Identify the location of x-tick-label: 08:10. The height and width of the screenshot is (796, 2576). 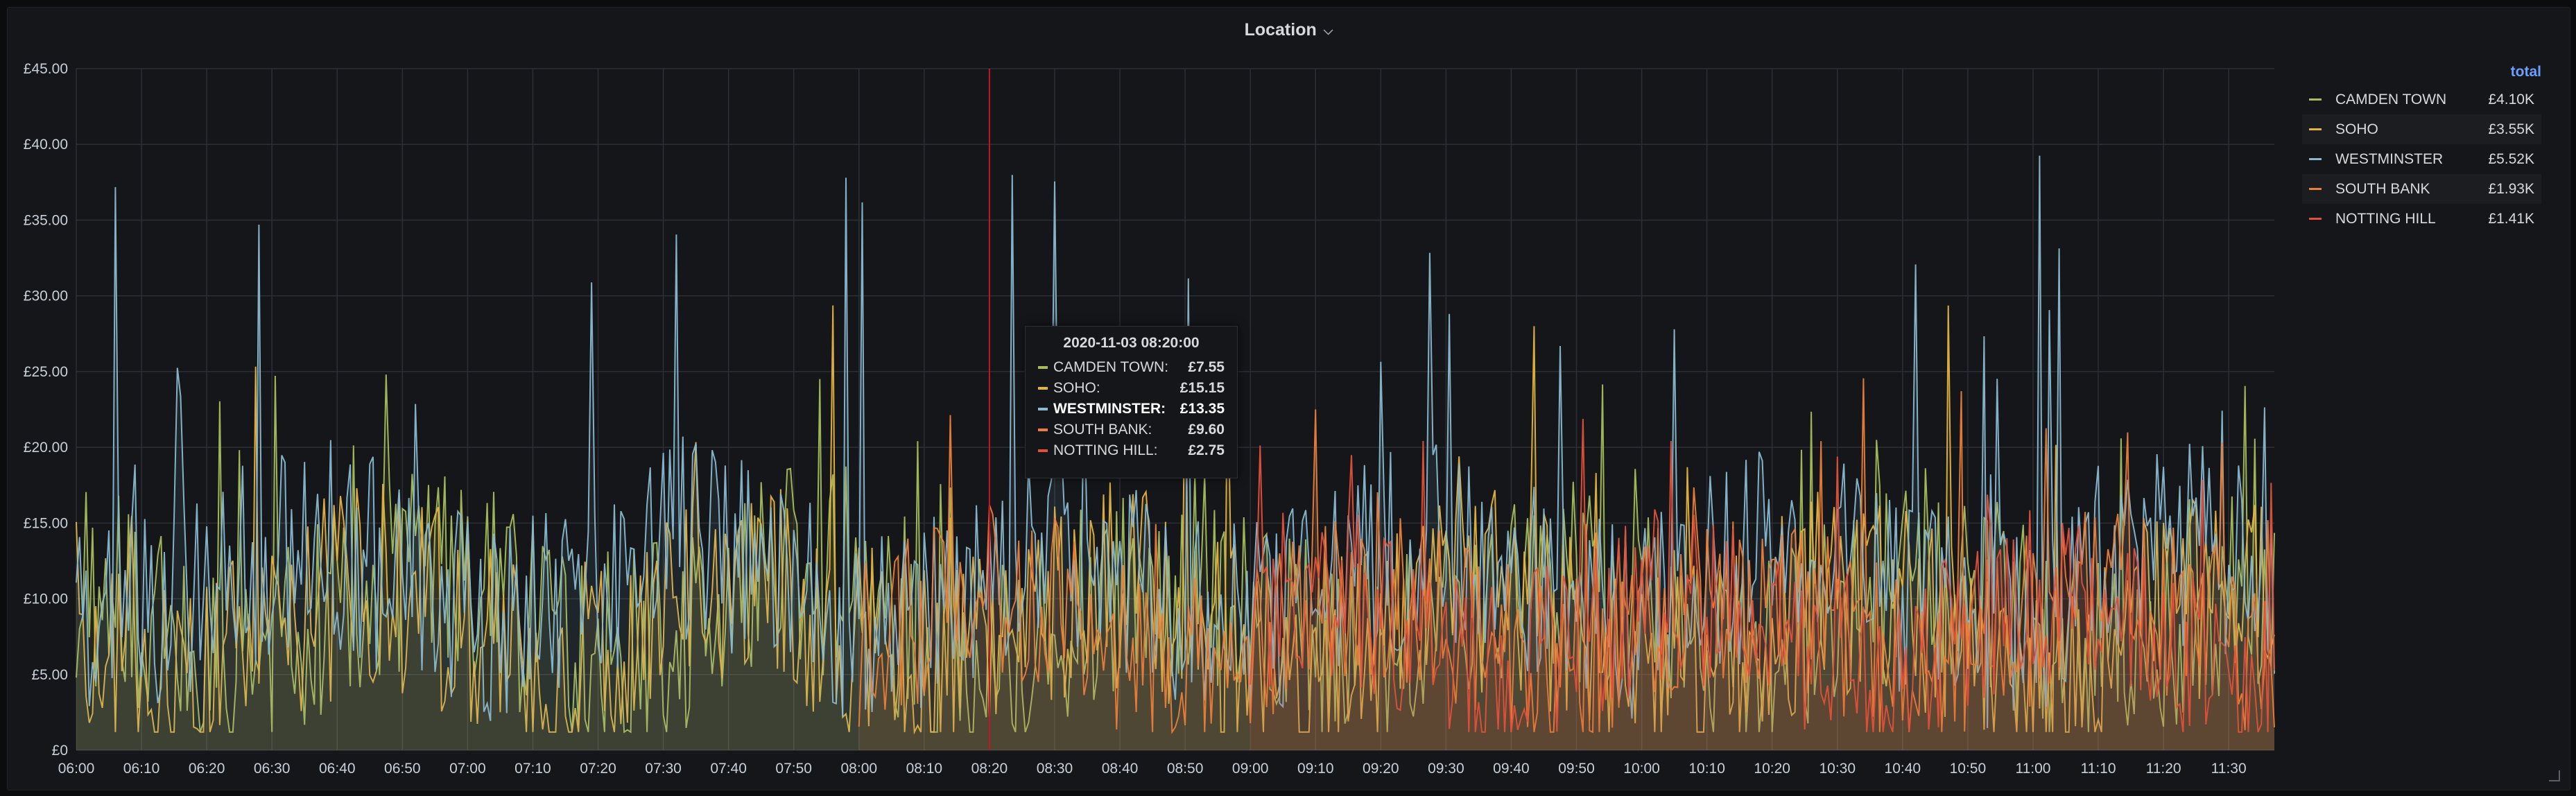
(924, 769).